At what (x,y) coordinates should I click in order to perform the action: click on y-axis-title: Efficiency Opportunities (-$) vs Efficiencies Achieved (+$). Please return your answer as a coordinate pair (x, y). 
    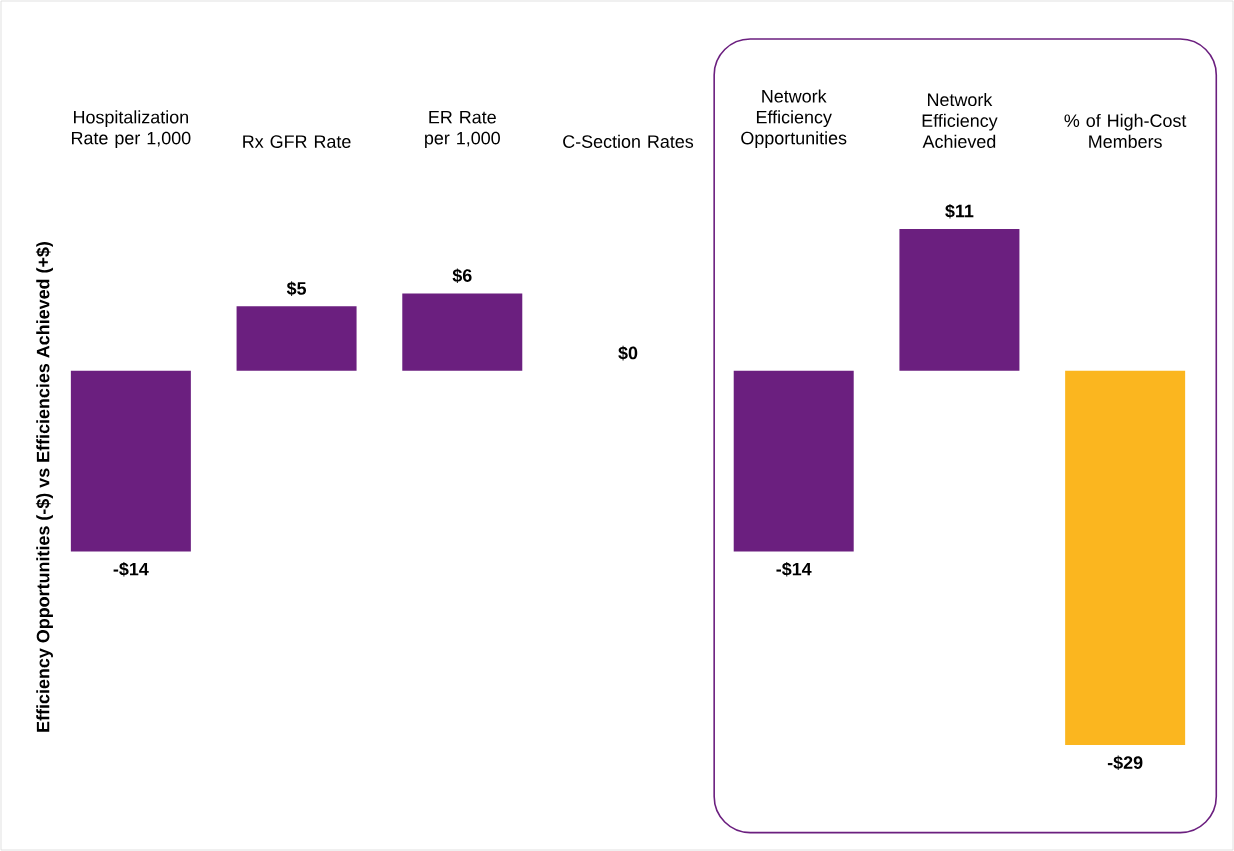
    Looking at the image, I should click on (44, 487).